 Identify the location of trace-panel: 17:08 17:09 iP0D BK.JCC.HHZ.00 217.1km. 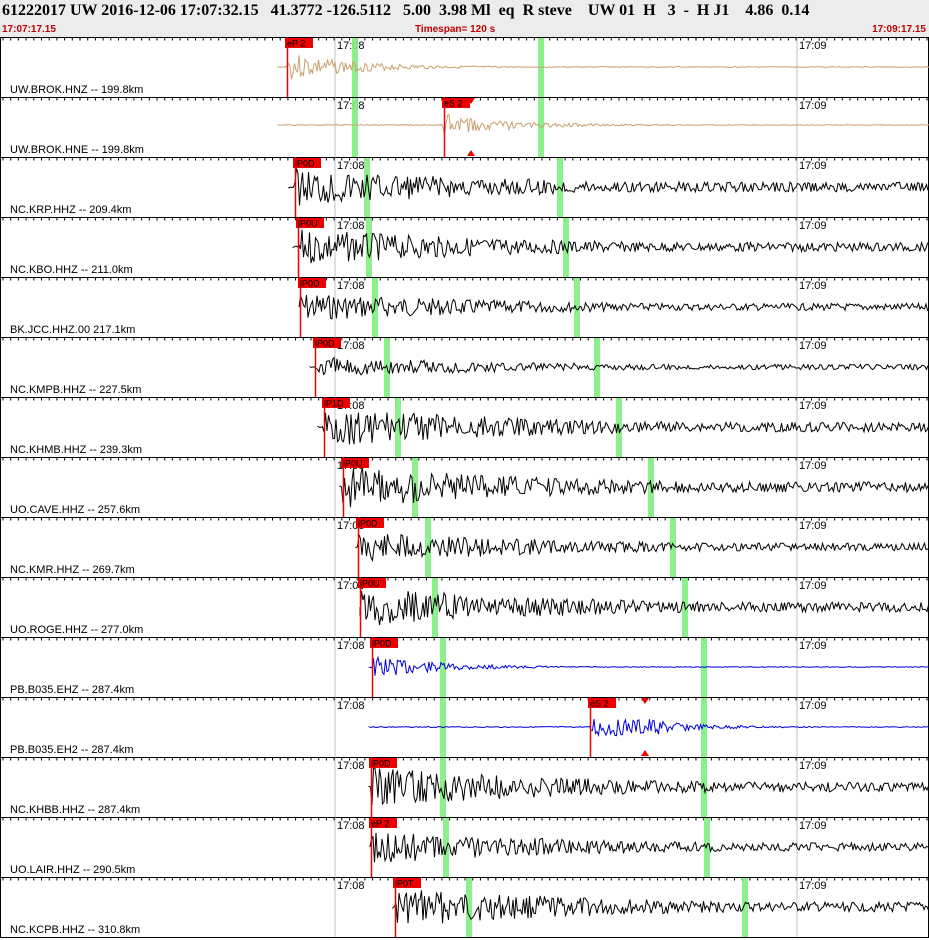
(464, 307).